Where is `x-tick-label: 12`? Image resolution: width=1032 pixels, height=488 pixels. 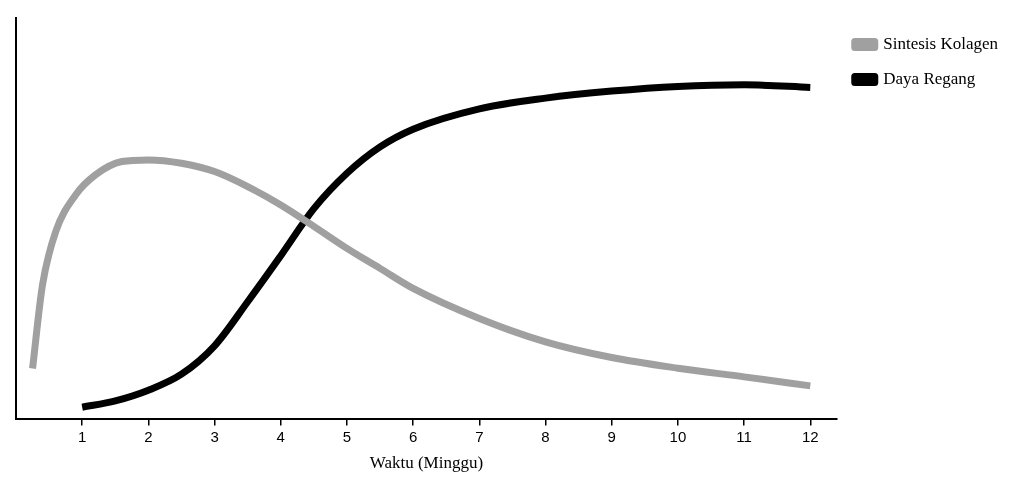
x-tick-label: 12 is located at coordinates (810, 436).